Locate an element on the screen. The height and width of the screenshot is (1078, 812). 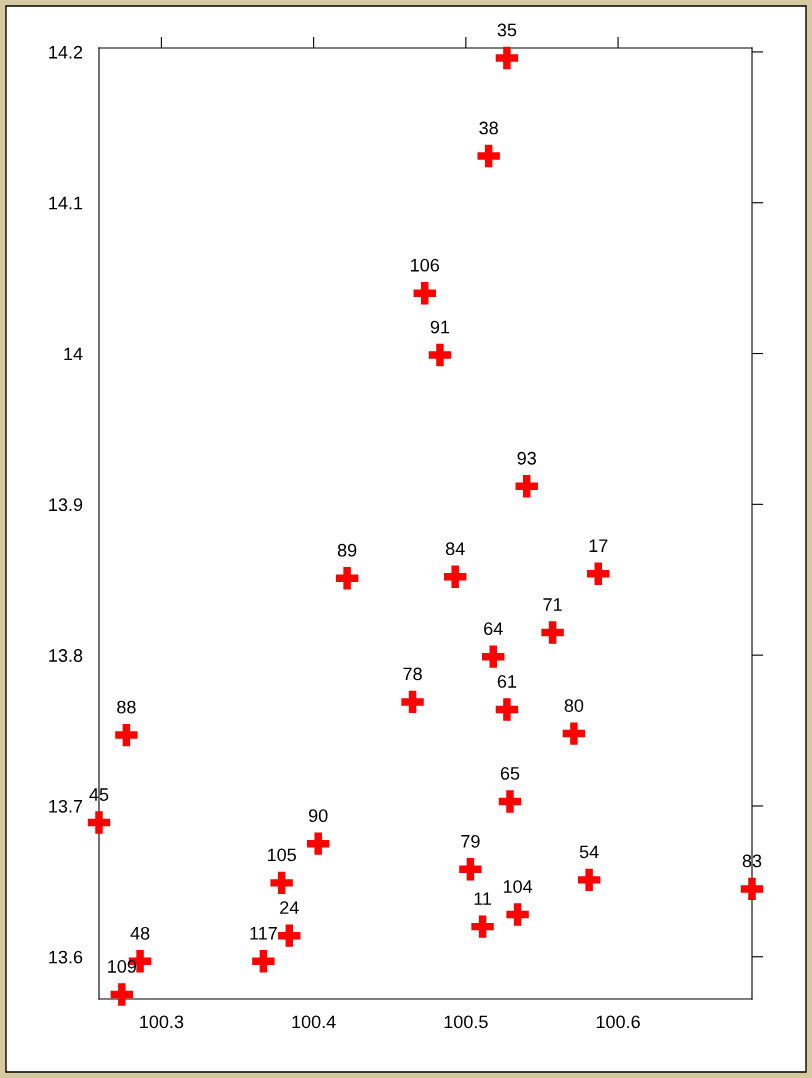
annotation: 78 is located at coordinates (412, 674).